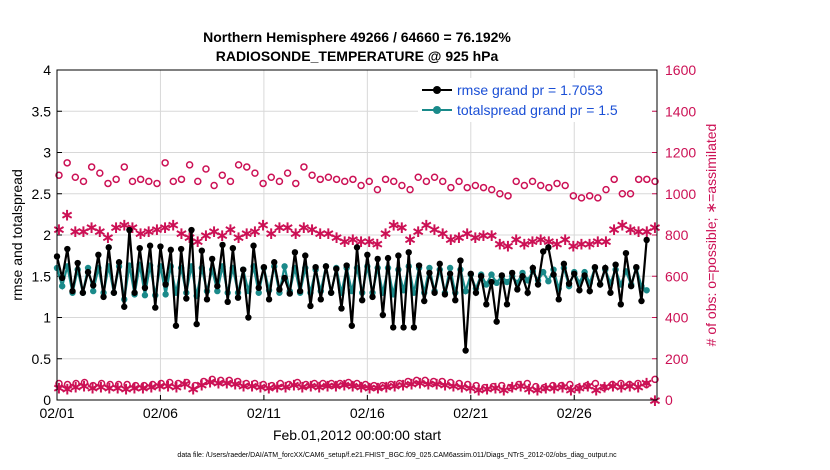 The width and height of the screenshot is (830, 470). What do you see at coordinates (669, 400) in the screenshot?
I see `y-right-tick-label: 0` at bounding box center [669, 400].